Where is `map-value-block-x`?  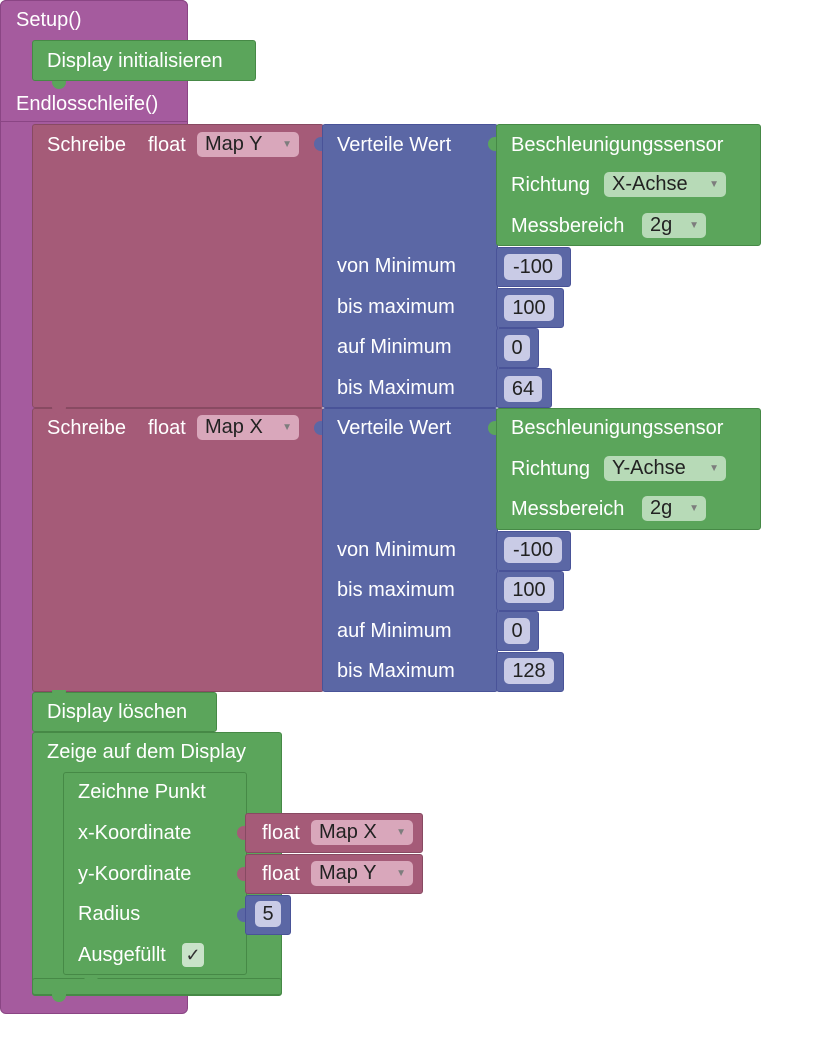
map-value-block-x is located at coordinates (410, 550).